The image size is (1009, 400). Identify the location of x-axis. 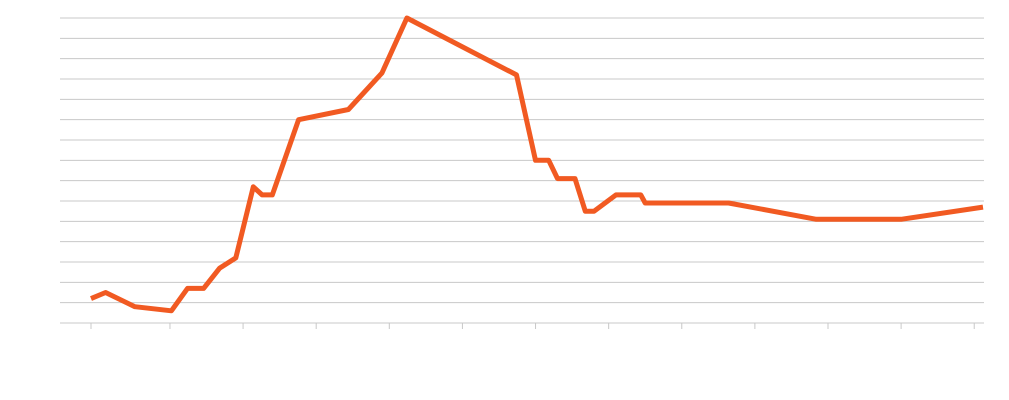
(522, 325).